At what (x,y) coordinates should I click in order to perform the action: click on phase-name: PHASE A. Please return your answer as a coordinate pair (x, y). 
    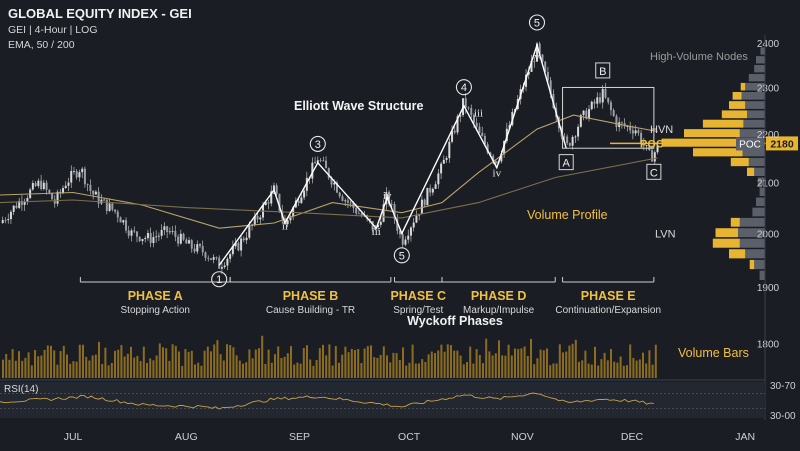
    Looking at the image, I should click on (155, 296).